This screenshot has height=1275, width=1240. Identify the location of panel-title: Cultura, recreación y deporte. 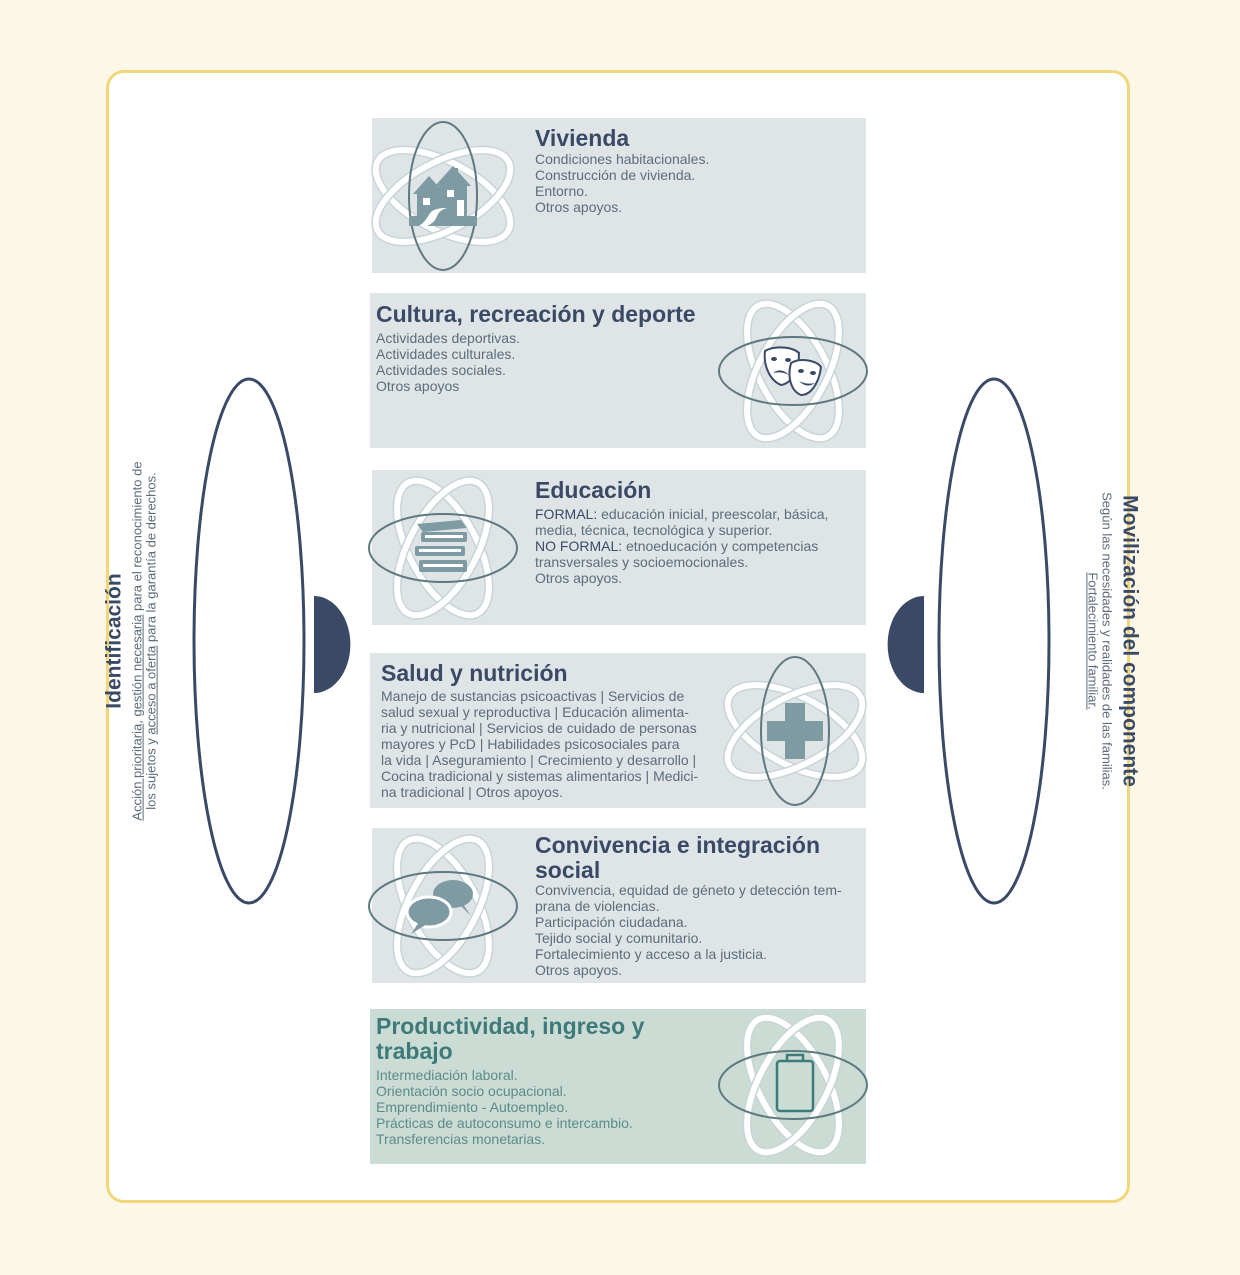
(536, 314).